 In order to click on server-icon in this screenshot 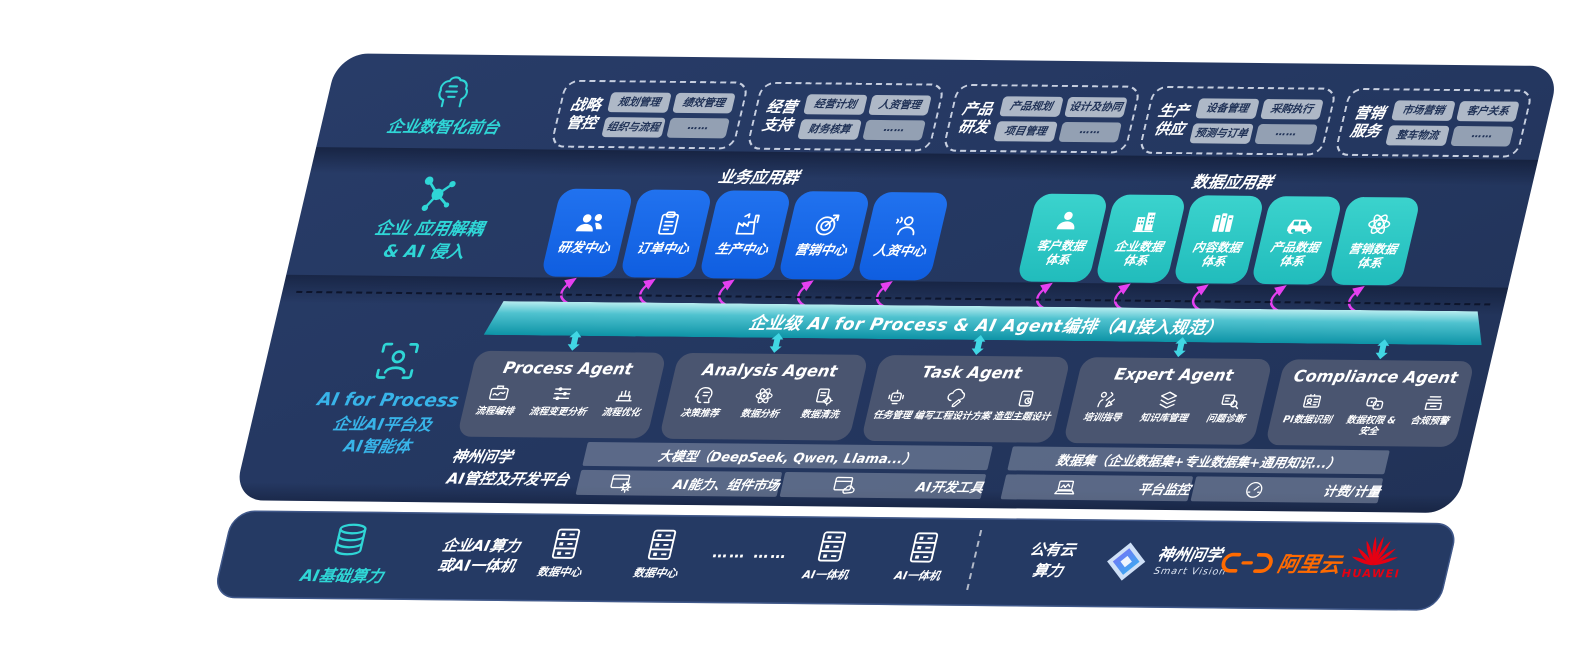, I will do `click(566, 543)`.